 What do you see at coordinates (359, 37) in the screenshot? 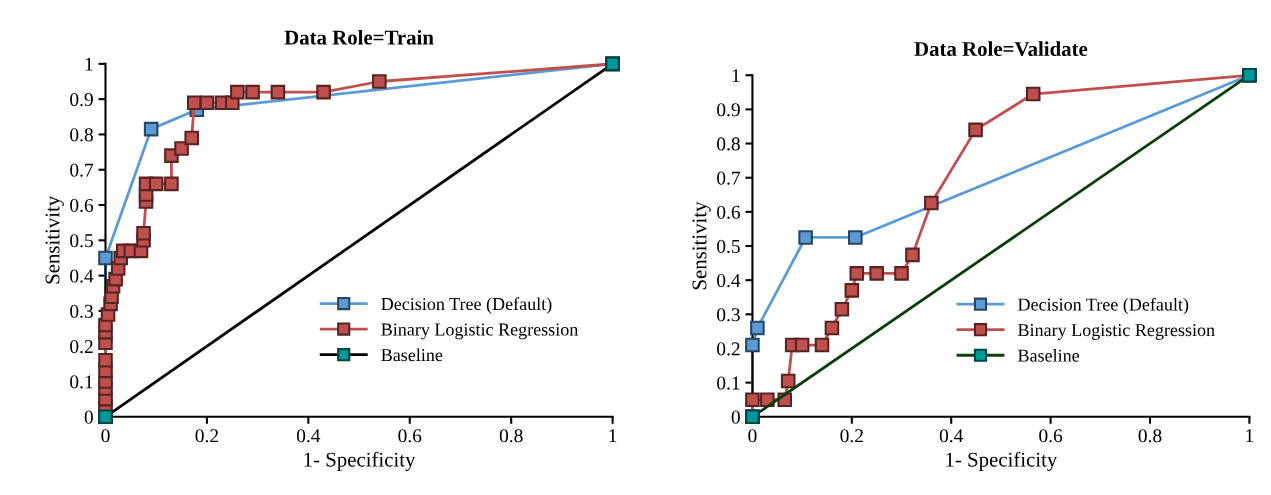
I see `chart-title: Data Role=Train` at bounding box center [359, 37].